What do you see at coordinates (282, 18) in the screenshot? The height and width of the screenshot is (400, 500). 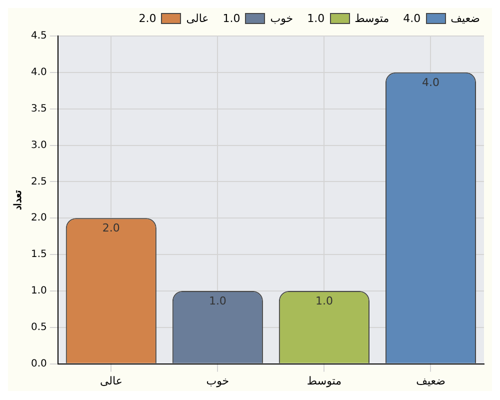 I see `legend-label: خوب` at bounding box center [282, 18].